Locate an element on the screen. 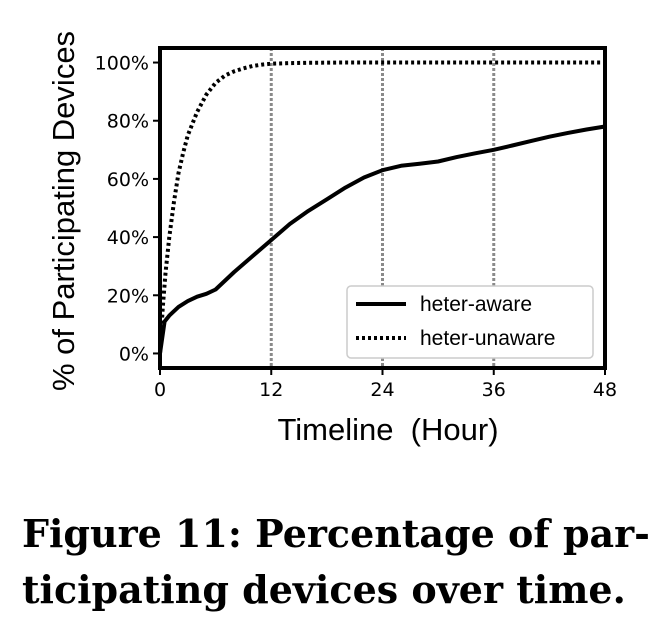  x-axis-label: Timeline (Hour) is located at coordinates (387, 429).